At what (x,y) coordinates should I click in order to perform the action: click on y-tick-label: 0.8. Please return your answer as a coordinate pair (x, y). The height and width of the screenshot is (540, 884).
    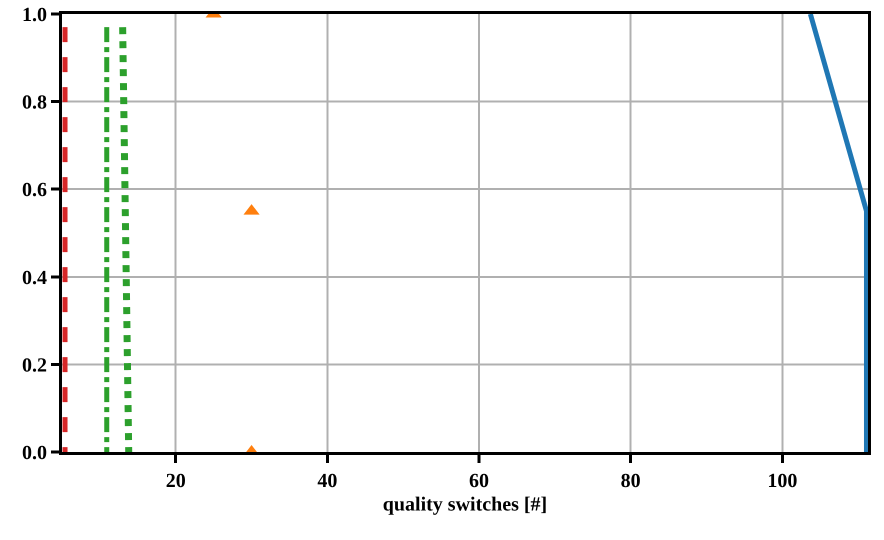
    Looking at the image, I should click on (34, 103).